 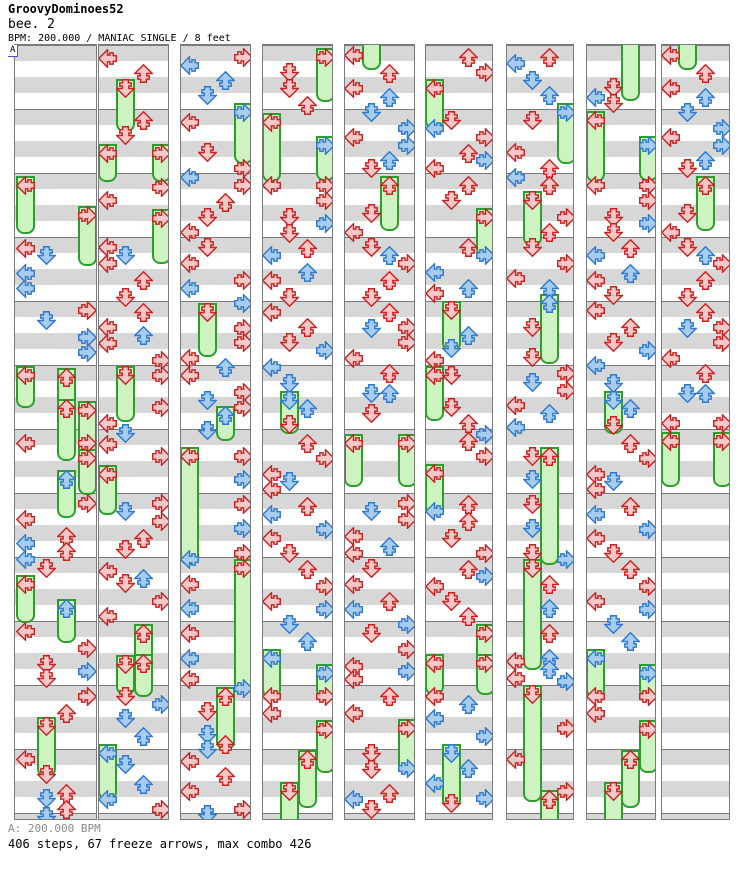 I want to click on section-marker-a: A, so click(x=13, y=51).